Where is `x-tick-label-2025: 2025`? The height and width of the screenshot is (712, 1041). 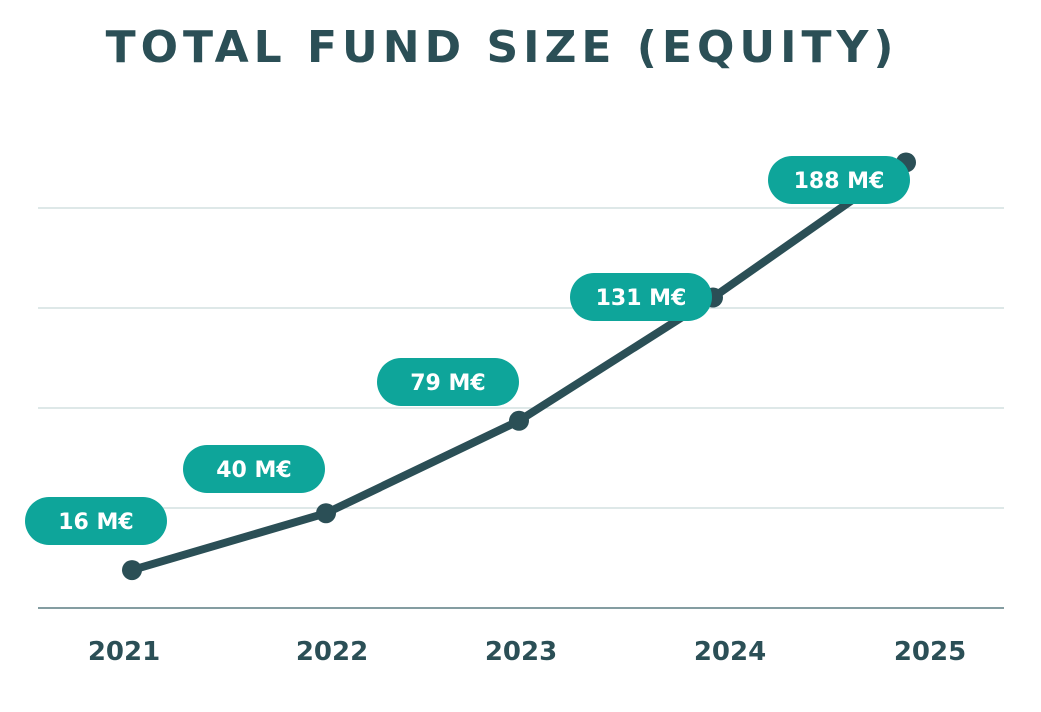 x-tick-label-2025: 2025 is located at coordinates (930, 652).